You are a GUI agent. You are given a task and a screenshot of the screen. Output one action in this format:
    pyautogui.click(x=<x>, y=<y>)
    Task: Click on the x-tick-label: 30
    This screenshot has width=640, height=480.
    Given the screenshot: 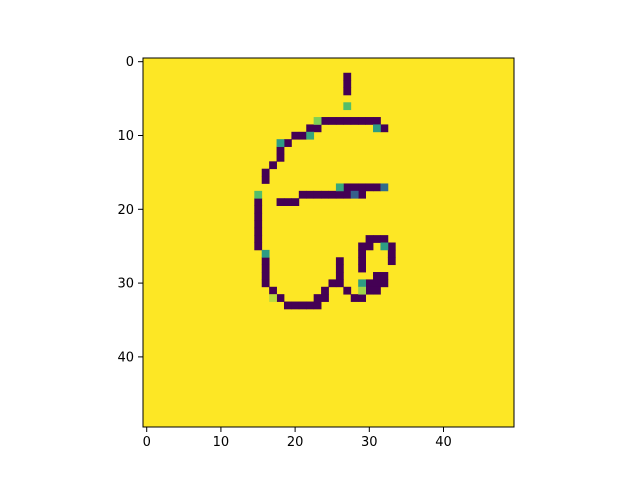 What is the action you would take?
    pyautogui.click(x=369, y=442)
    